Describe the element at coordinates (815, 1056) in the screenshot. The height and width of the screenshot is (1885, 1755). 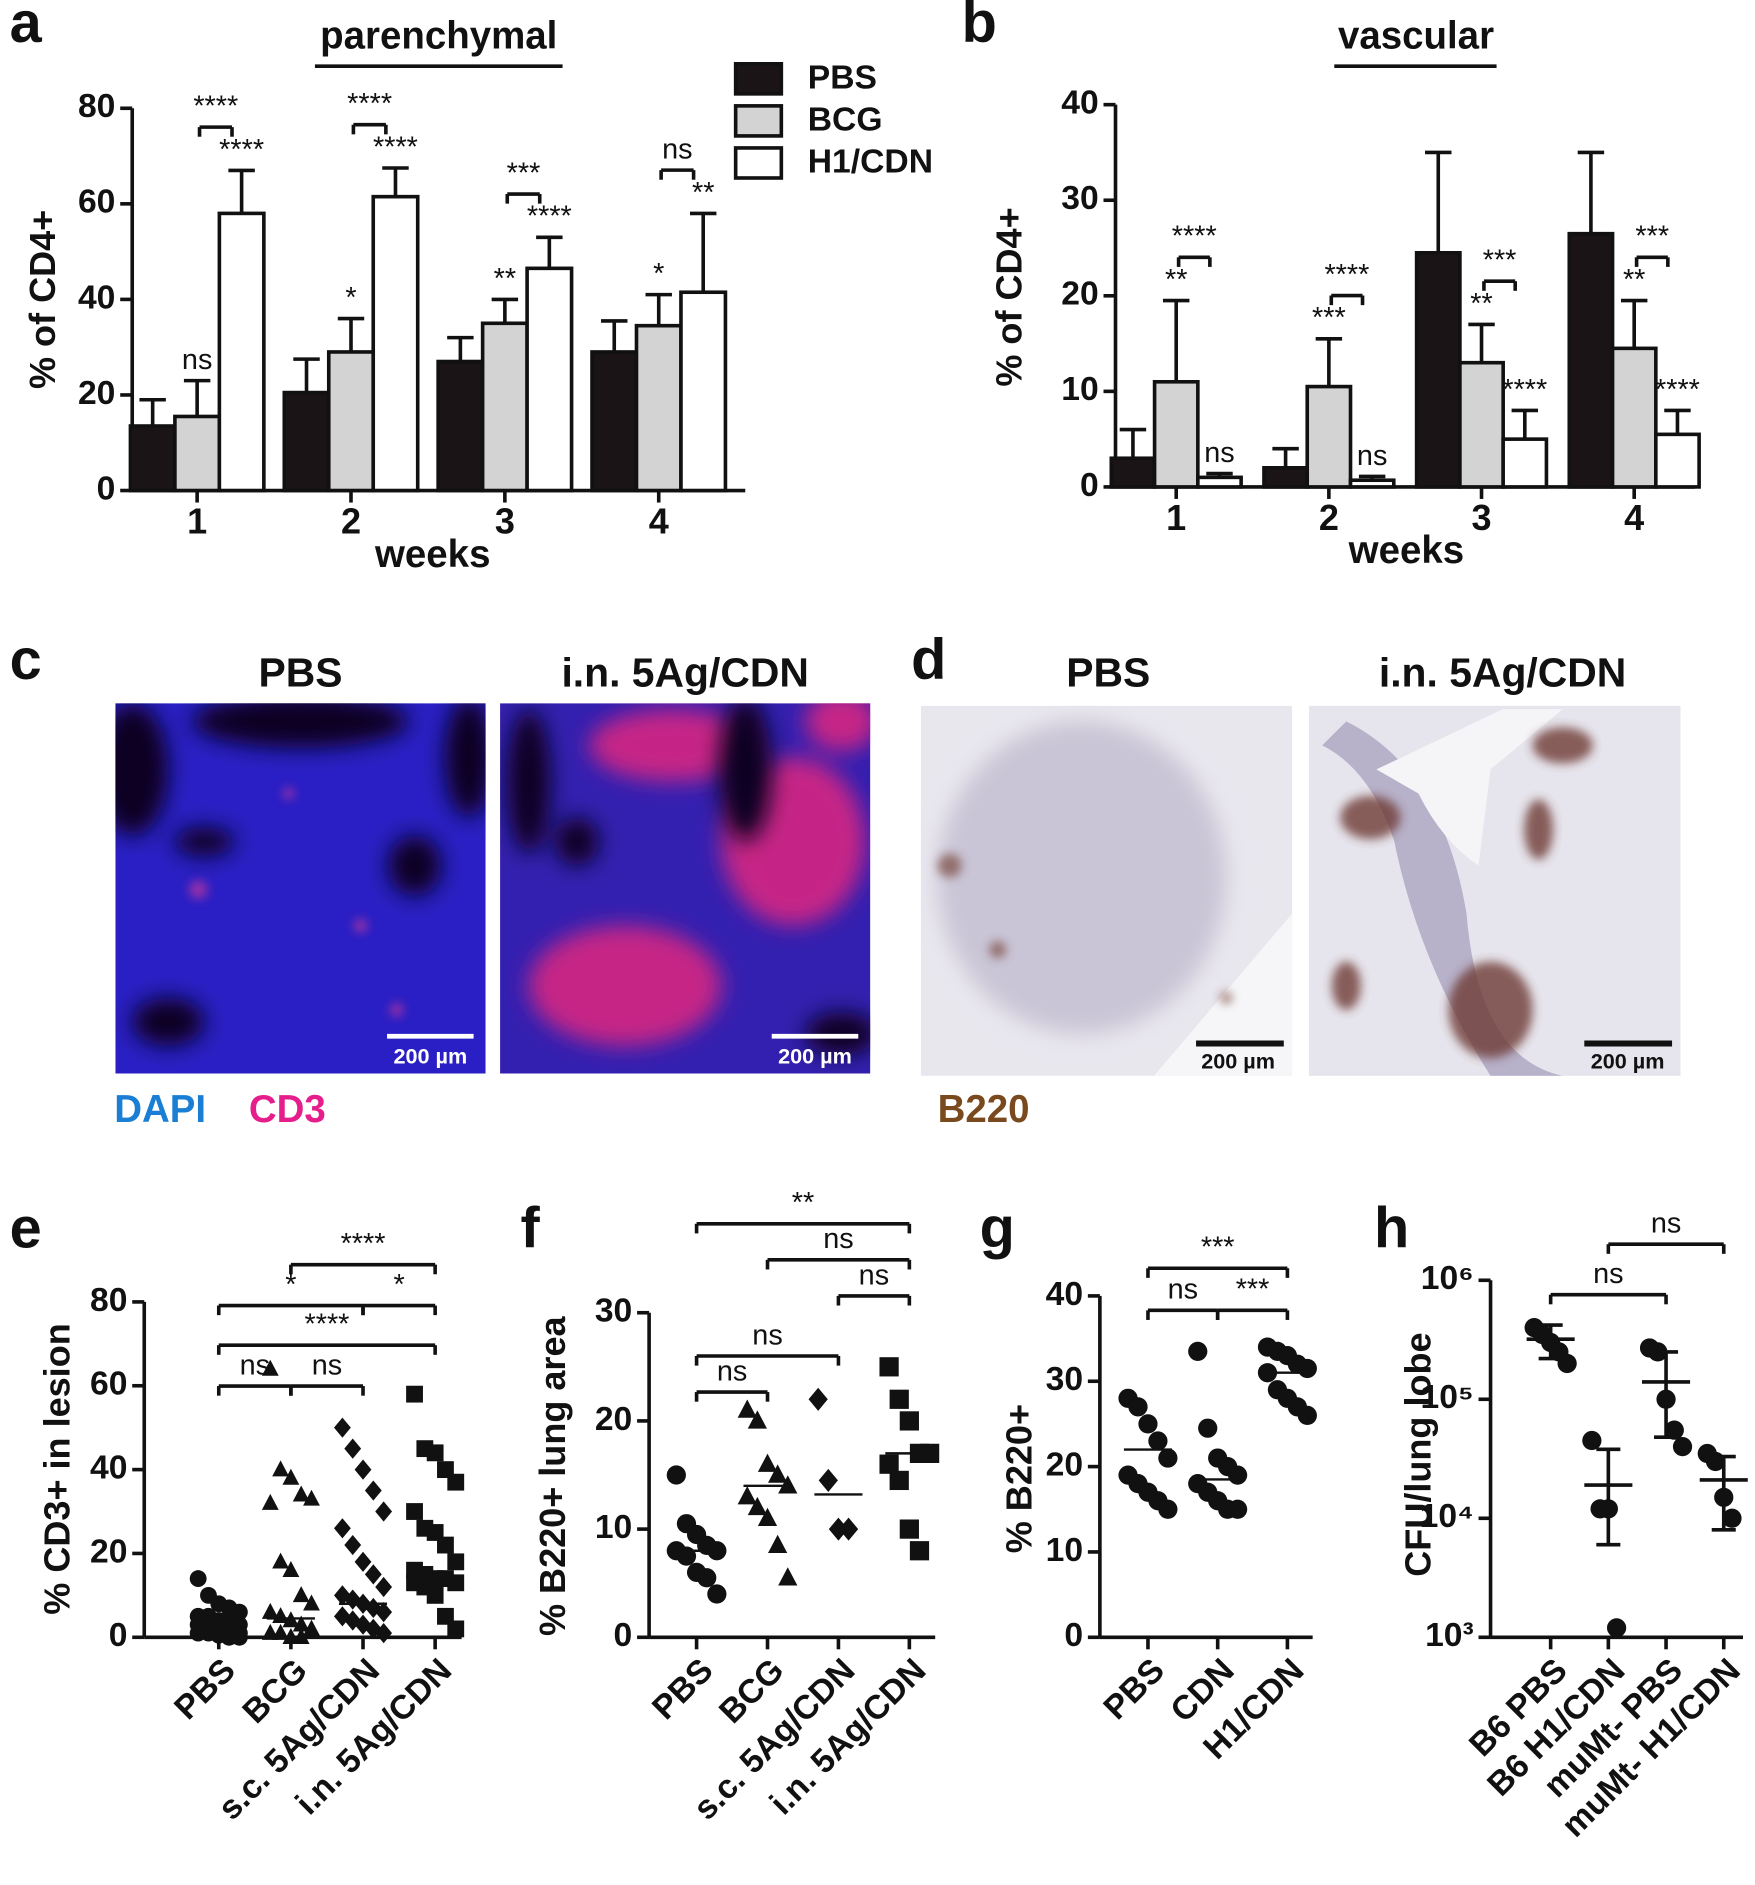
I see `scale-bar-label: 200 µm` at that location.